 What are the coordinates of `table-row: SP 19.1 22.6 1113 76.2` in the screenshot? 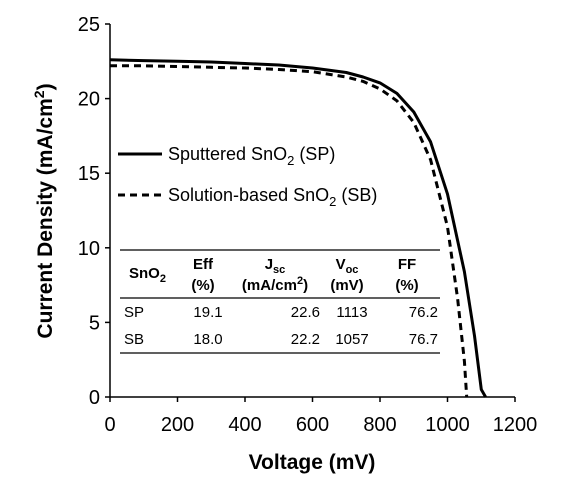 It's located at (281, 312).